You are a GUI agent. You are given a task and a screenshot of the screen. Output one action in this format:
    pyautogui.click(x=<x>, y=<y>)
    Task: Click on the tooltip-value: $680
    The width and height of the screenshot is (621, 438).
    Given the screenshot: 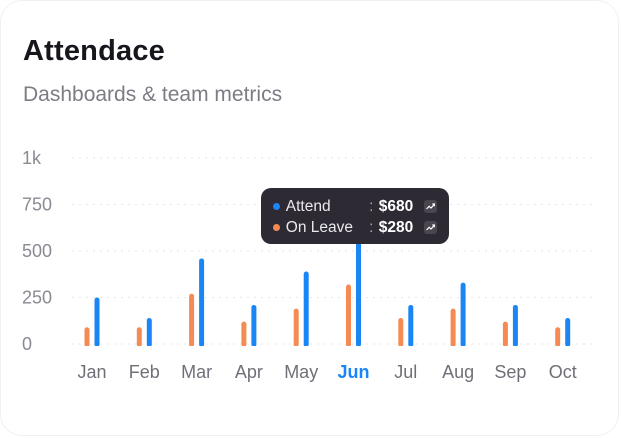 What is the action you would take?
    pyautogui.click(x=396, y=206)
    